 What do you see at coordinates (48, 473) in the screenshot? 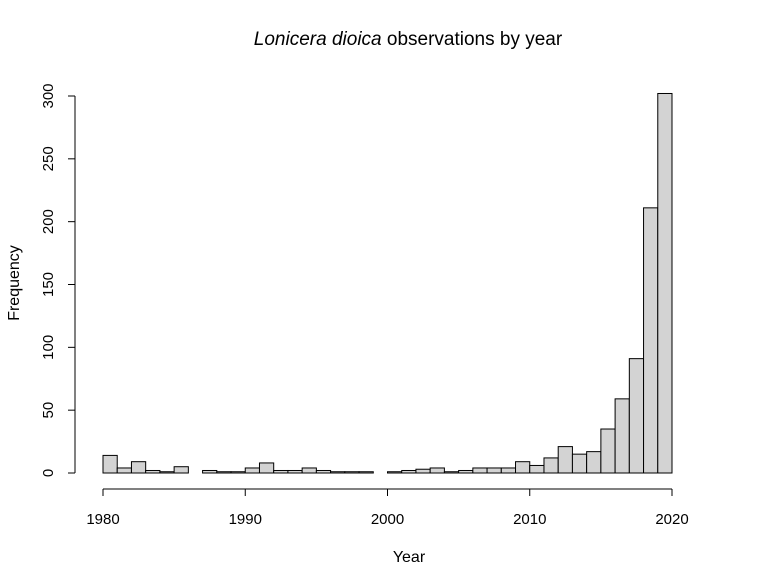
I see `y-tick-label: 0` at bounding box center [48, 473].